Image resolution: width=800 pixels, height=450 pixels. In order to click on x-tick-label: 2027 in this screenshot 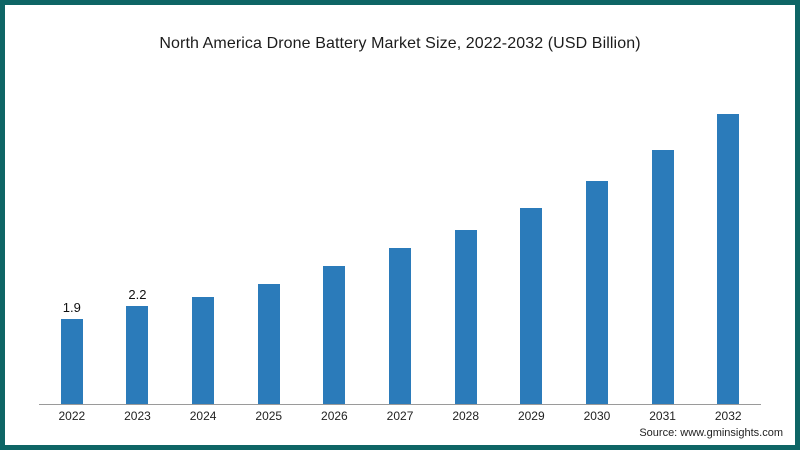, I will do `click(400, 416)`.